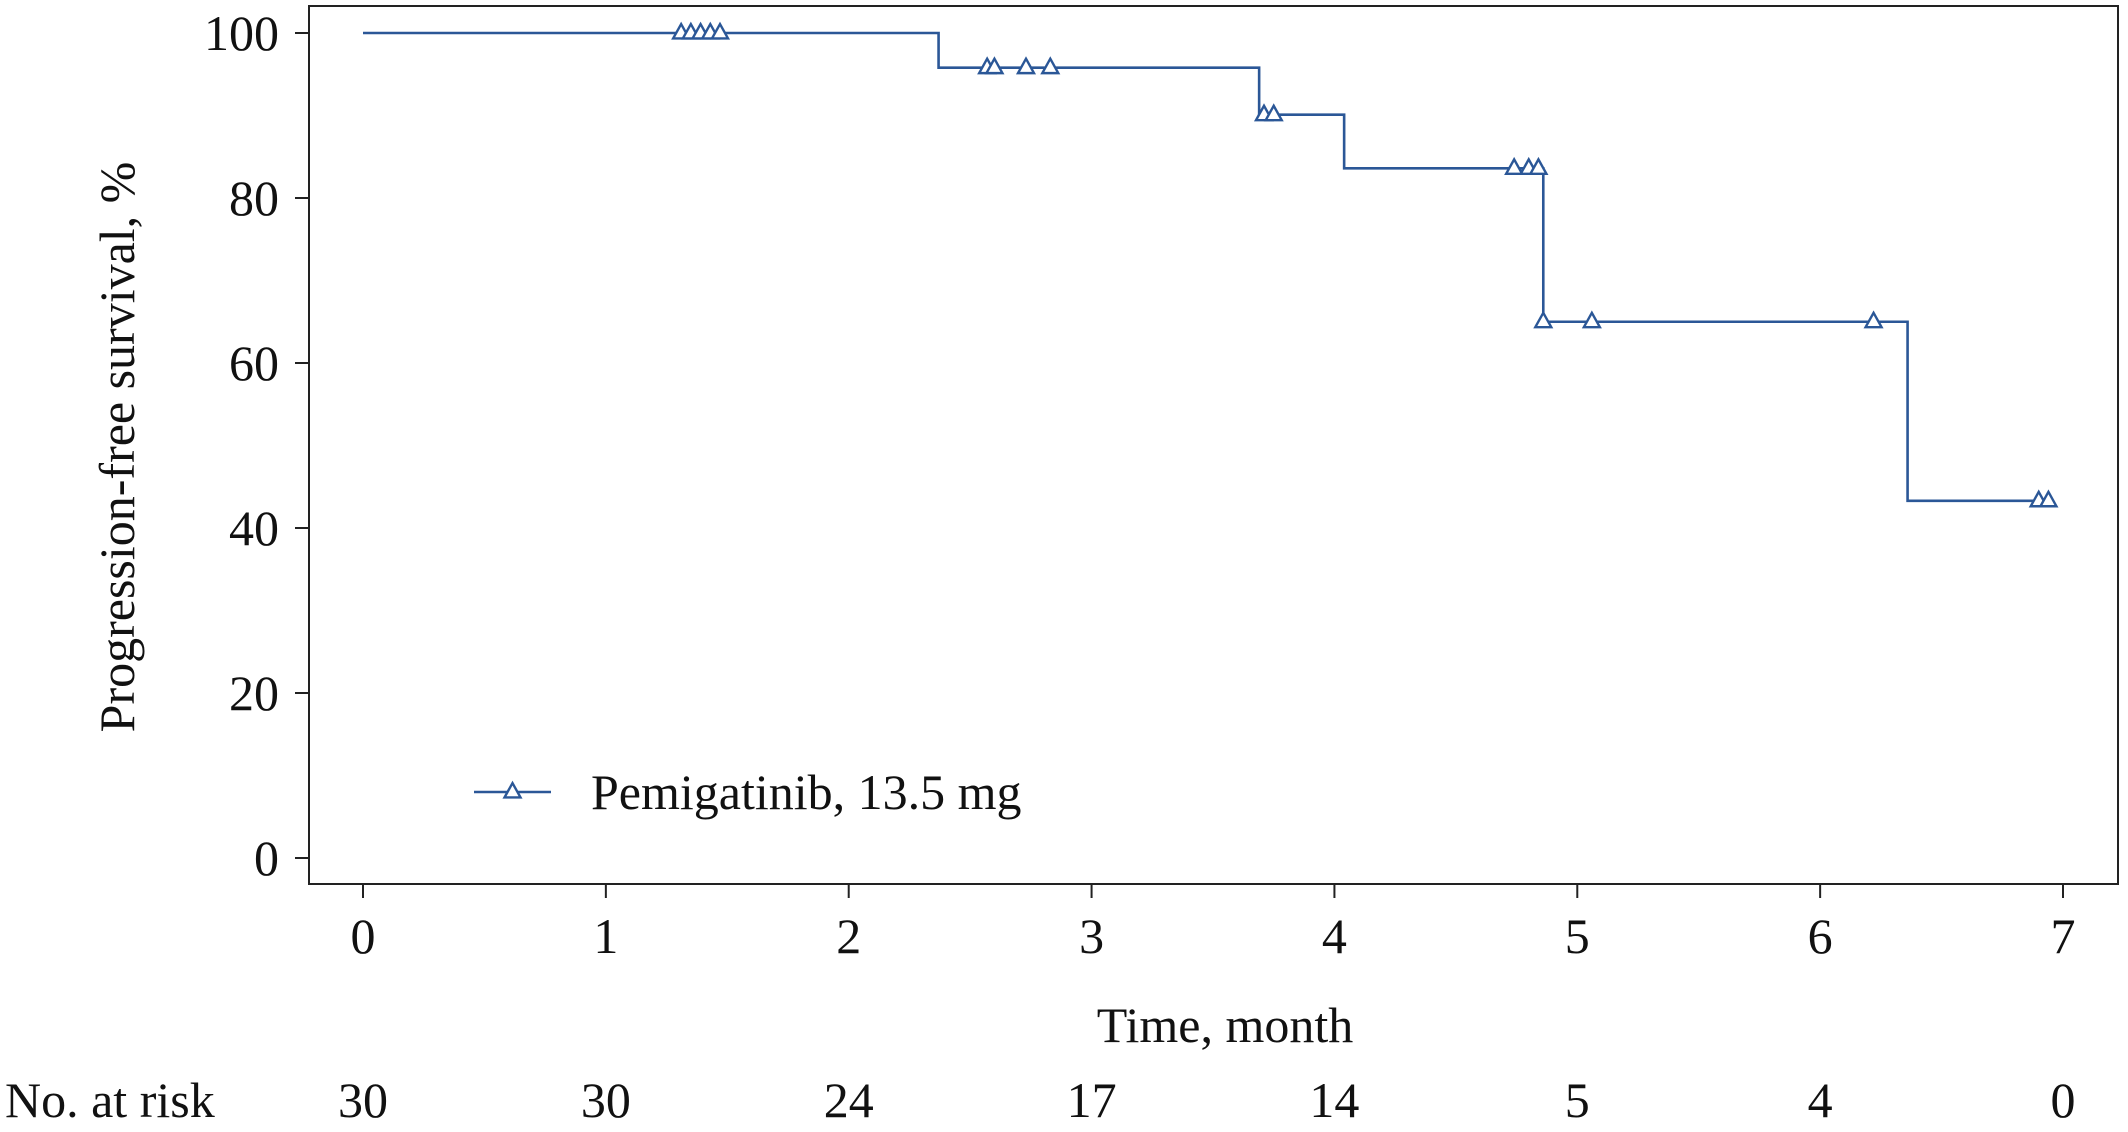 The image size is (2128, 1132). Describe the element at coordinates (2063, 1100) in the screenshot. I see `risk-count: 0` at that location.